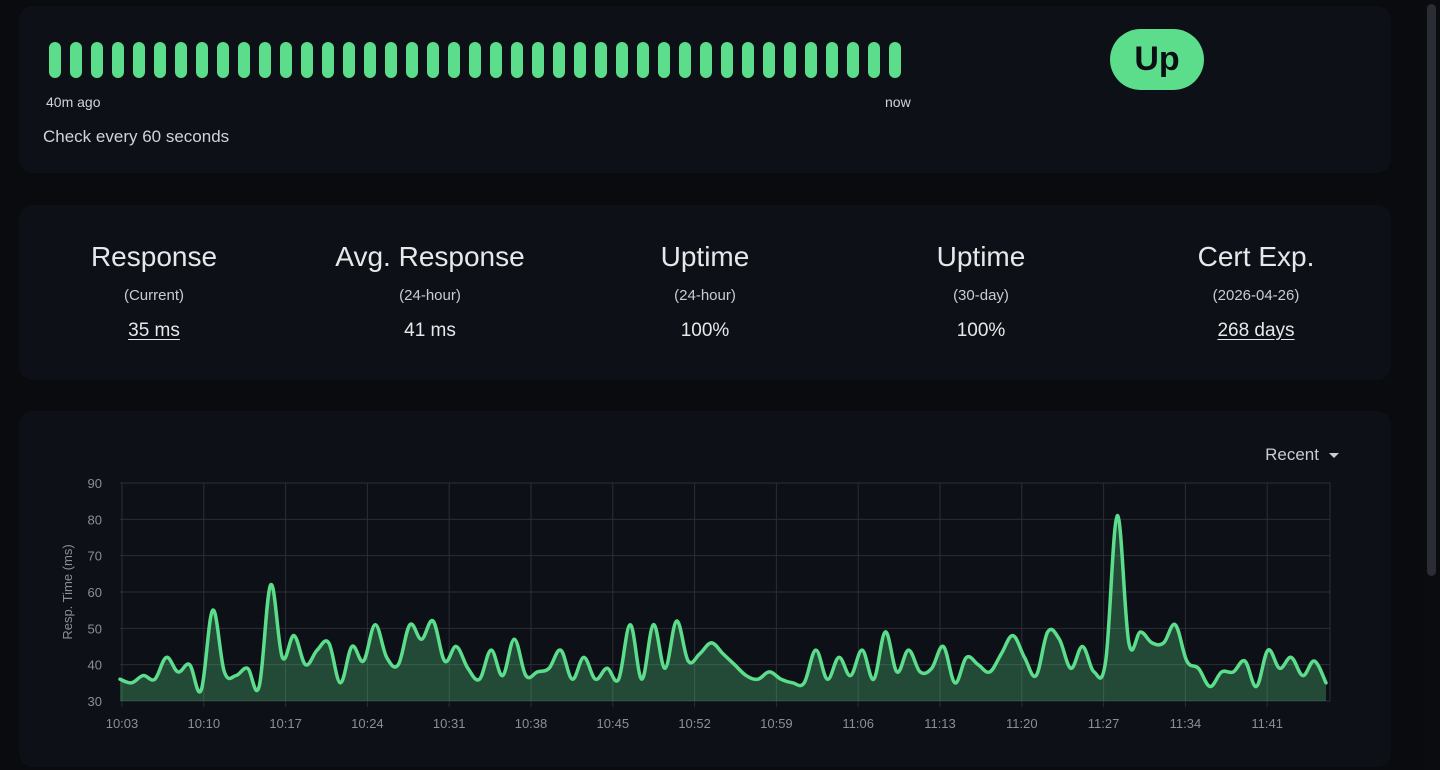 This screenshot has height=770, width=1440. I want to click on y-tick-label: 60, so click(95, 592).